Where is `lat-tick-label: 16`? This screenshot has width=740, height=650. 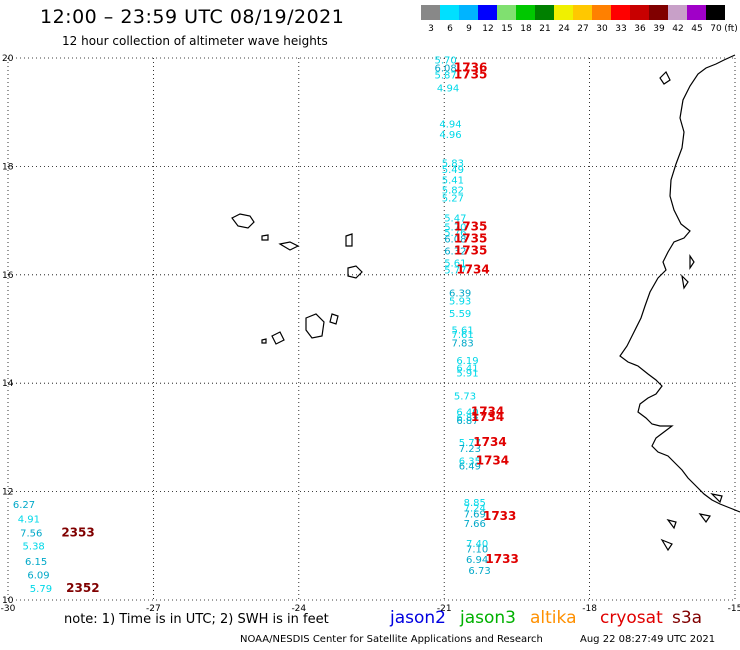 lat-tick-label: 16 is located at coordinates (8, 276).